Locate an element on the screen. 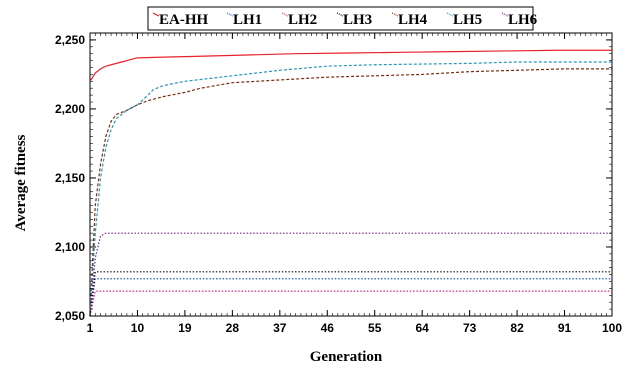  x-tick-label: 10 is located at coordinates (138, 328).